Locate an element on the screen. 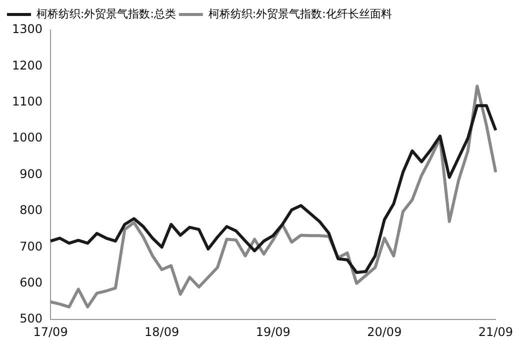  y-tick-label: 900 is located at coordinates (31, 173).